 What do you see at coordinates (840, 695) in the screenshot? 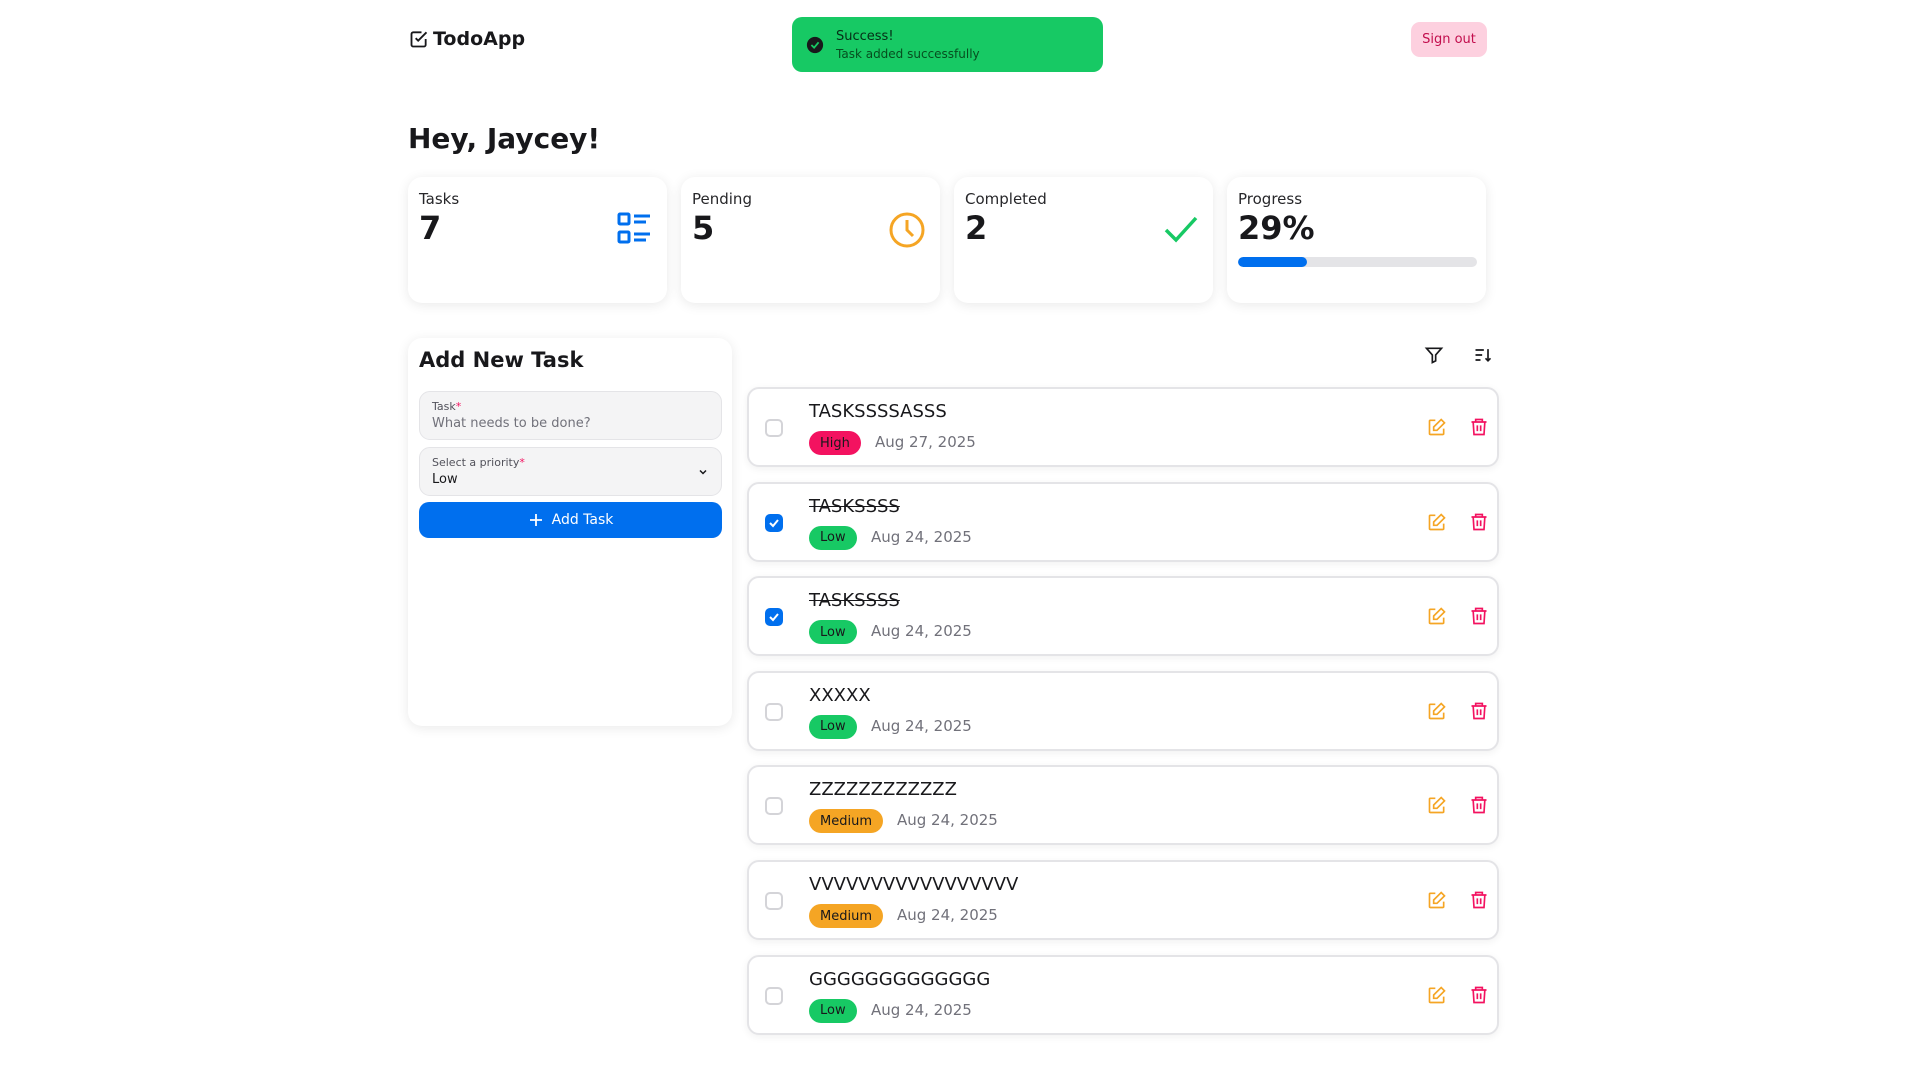
I see `task-title: XXXXX` at bounding box center [840, 695].